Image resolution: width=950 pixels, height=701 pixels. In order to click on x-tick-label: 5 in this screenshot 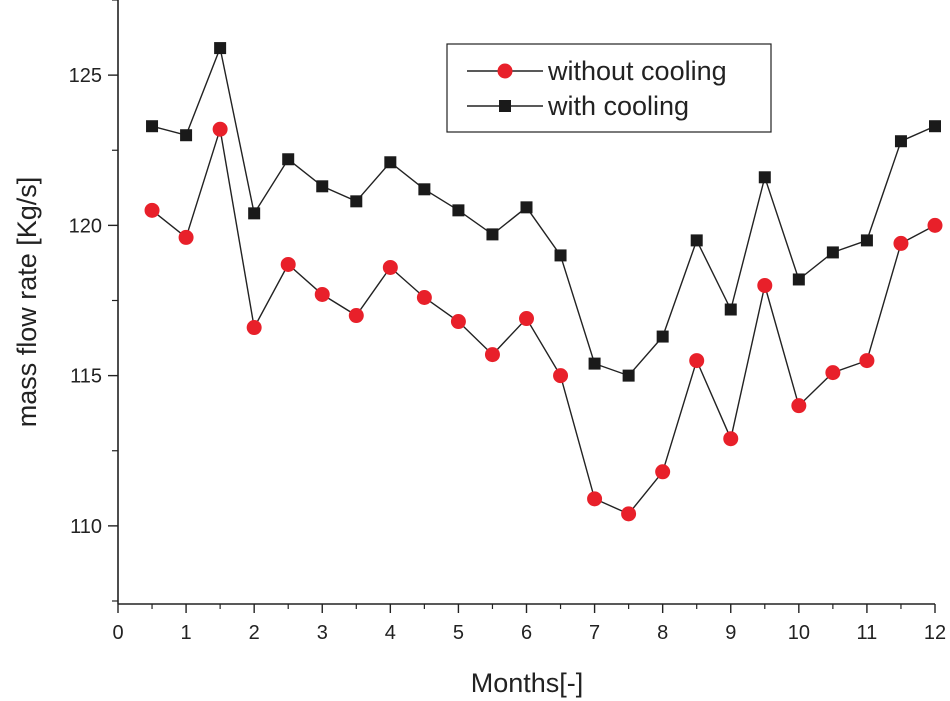, I will do `click(458, 633)`.